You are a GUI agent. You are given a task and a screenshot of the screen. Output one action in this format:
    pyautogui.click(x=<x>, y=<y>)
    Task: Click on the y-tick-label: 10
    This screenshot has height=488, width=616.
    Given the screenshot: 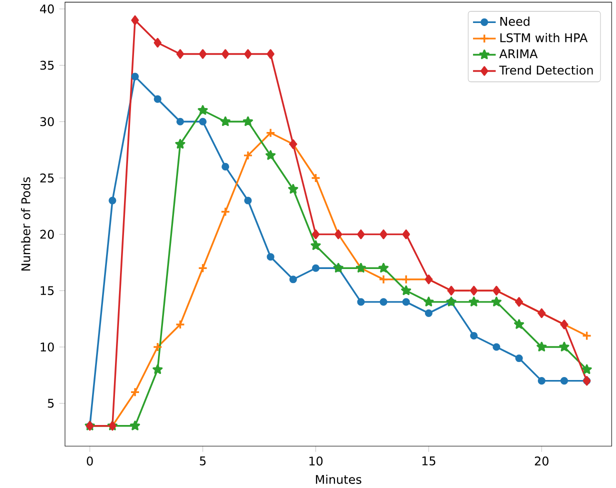 What is the action you would take?
    pyautogui.click(x=47, y=347)
    